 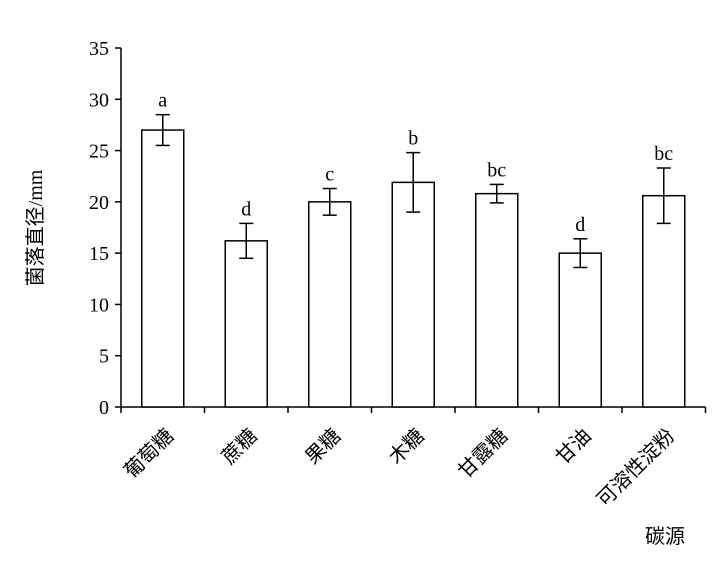 What do you see at coordinates (104, 357) in the screenshot?
I see `y-tick-label: 5` at bounding box center [104, 357].